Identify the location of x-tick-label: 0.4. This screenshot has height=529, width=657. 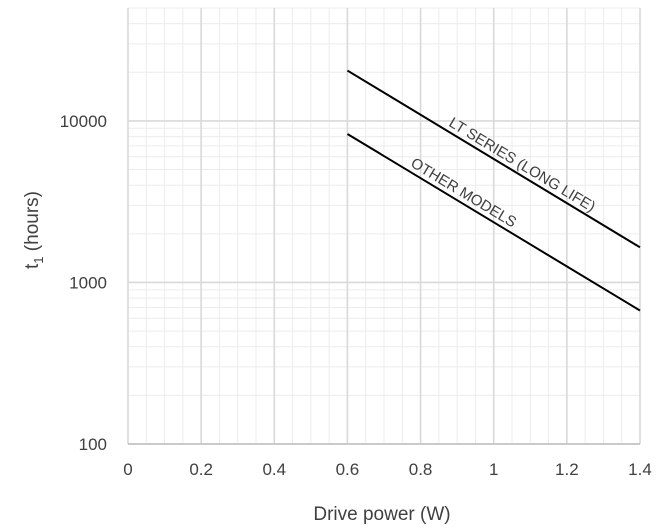
(274, 469).